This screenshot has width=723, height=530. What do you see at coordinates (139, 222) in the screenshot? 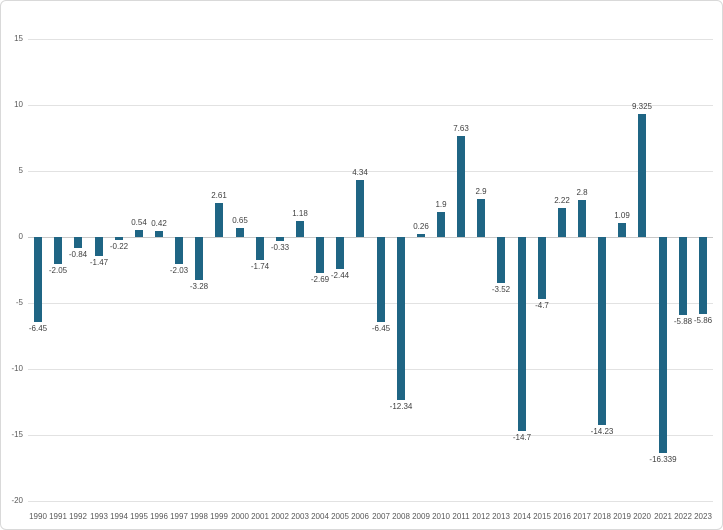
I see `data-label: 0.54` at bounding box center [139, 222].